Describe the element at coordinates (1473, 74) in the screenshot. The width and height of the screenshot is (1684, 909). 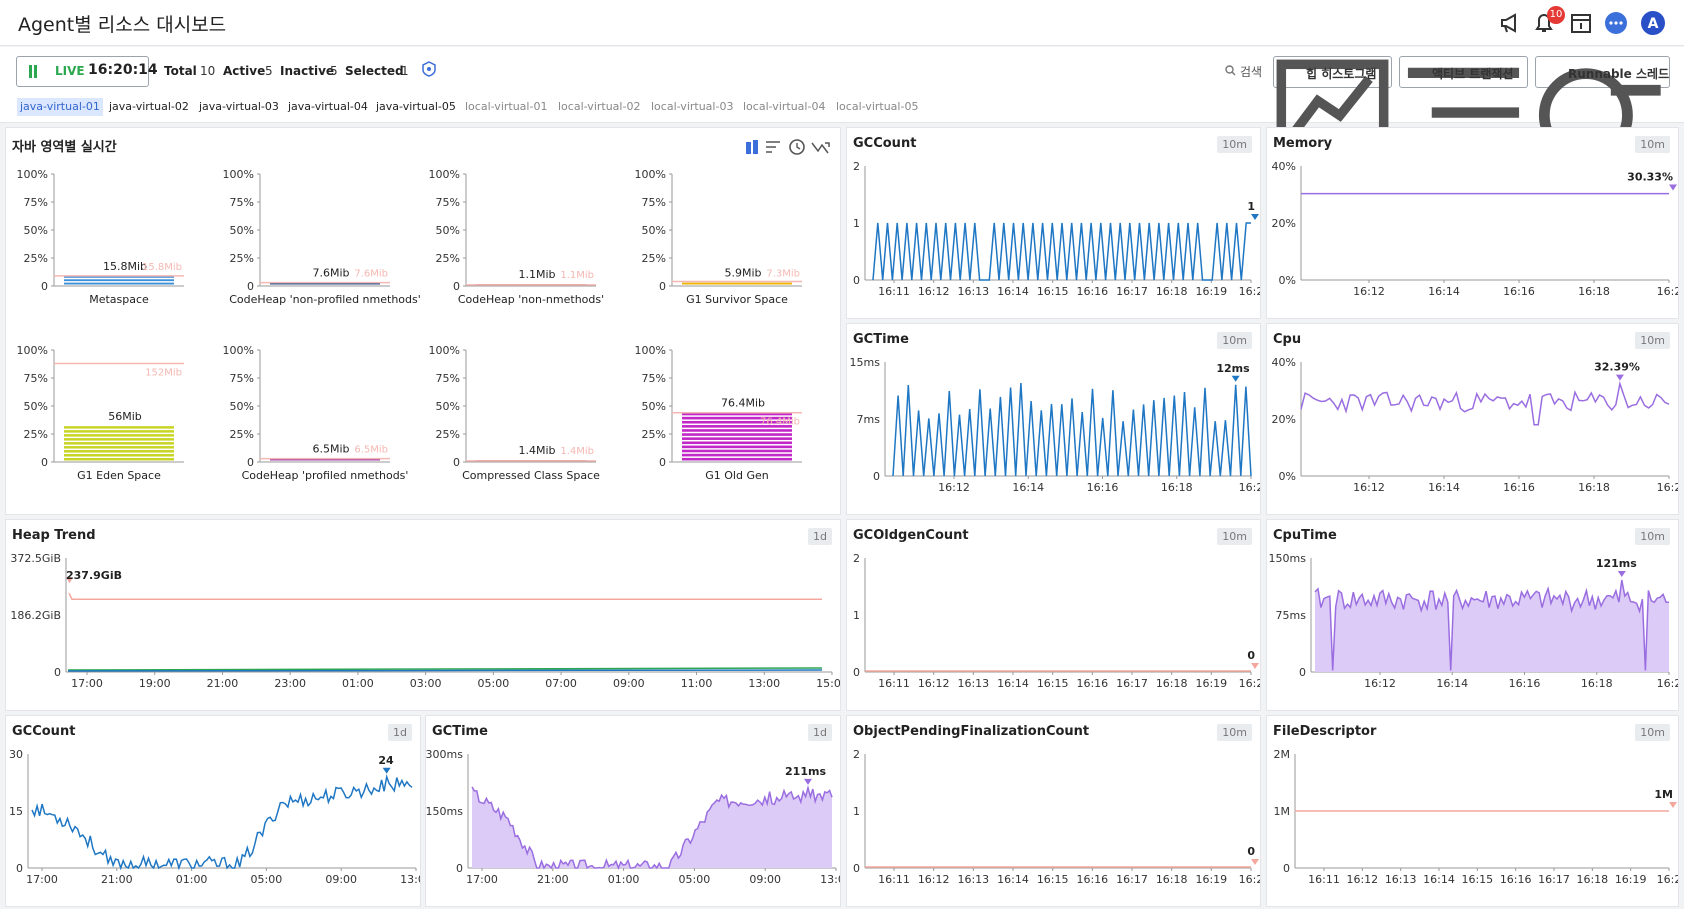
I see `active-transaction-label: 액티브 트랜잭션` at that location.